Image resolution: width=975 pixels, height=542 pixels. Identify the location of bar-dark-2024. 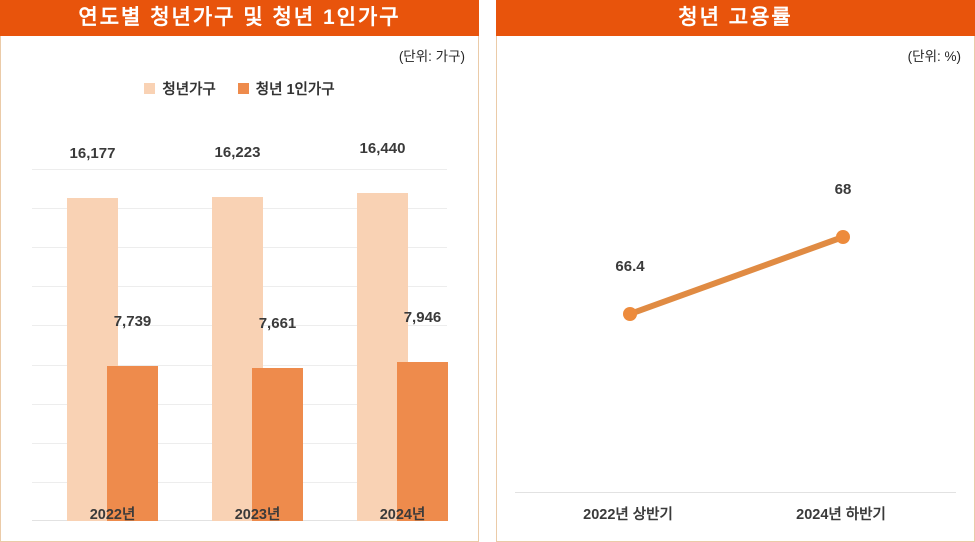
(422, 441).